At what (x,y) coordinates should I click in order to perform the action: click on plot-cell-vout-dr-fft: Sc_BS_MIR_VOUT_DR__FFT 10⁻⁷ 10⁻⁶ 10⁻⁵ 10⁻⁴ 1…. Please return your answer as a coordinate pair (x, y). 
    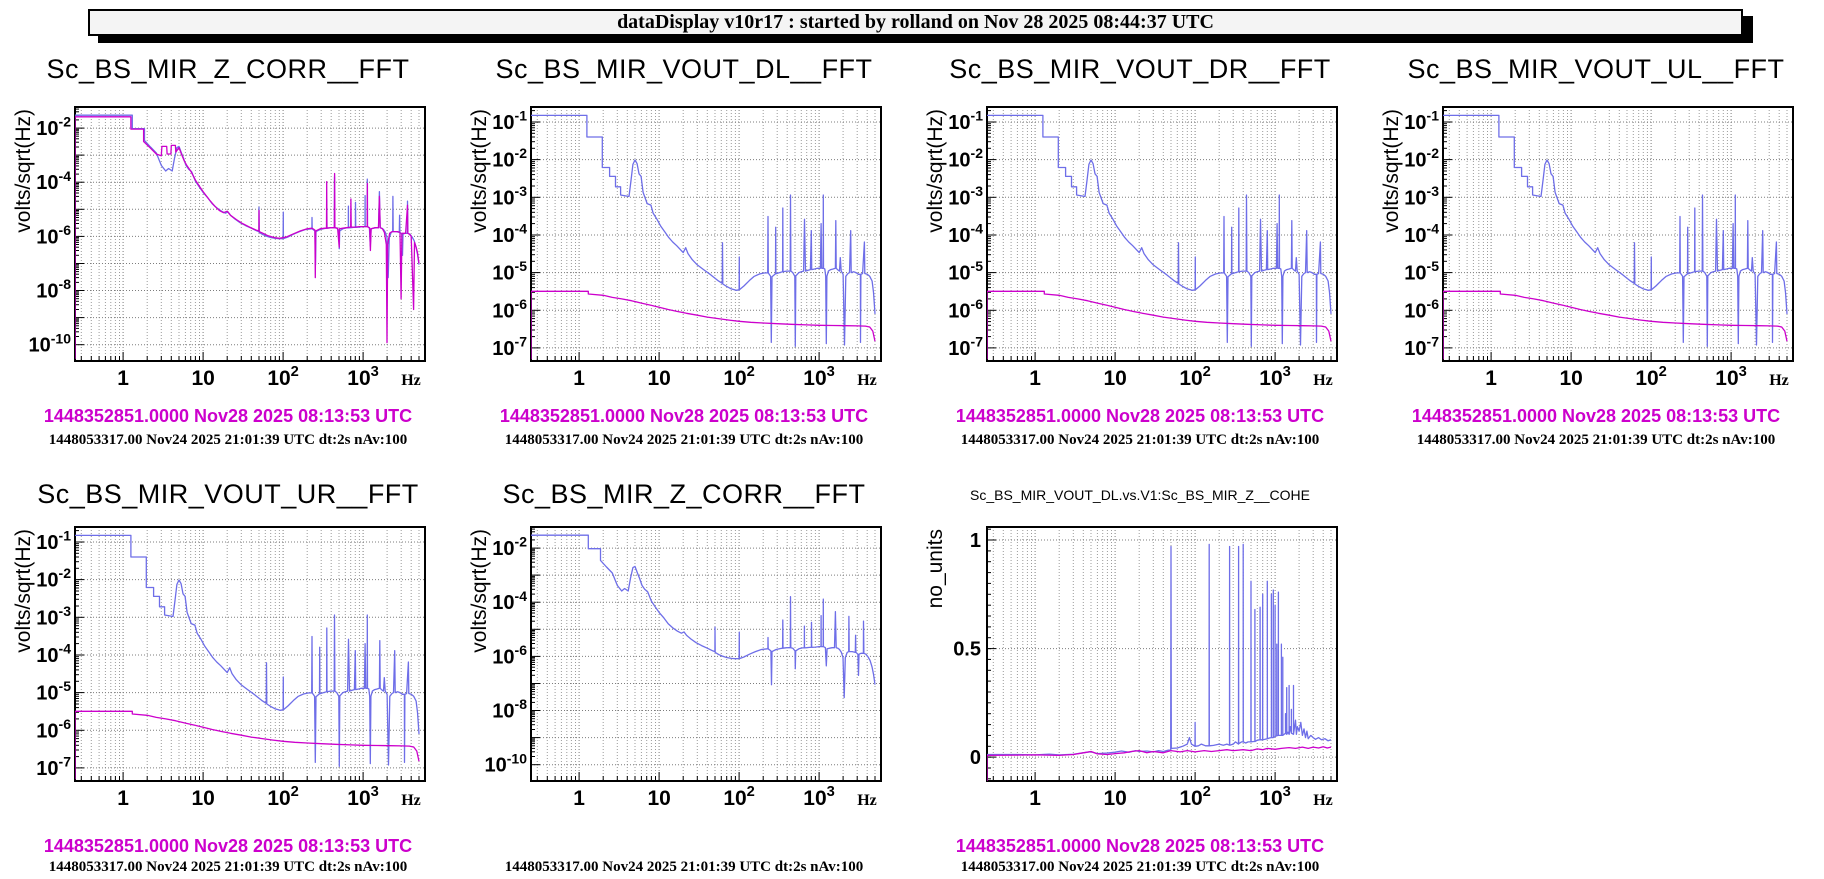
    Looking at the image, I should click on (1140, 227).